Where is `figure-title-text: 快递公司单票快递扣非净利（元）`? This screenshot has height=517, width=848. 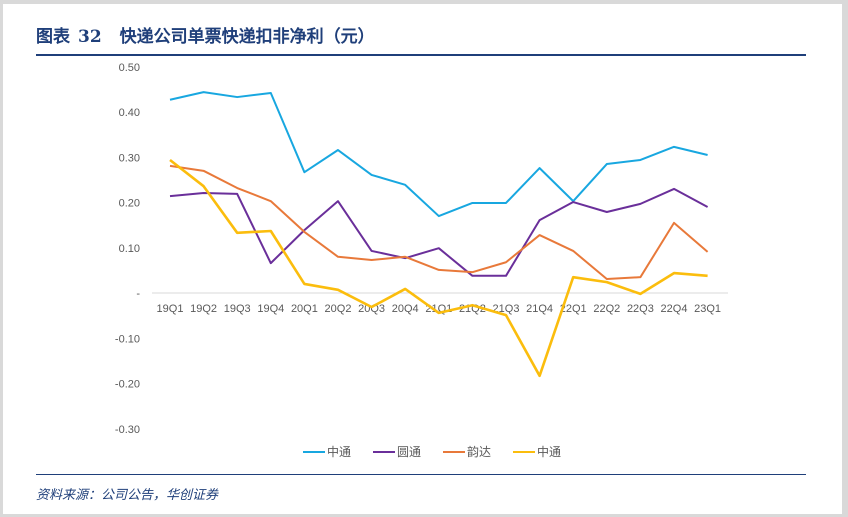 figure-title-text: 快递公司单票快递扣非净利（元） is located at coordinates (247, 37).